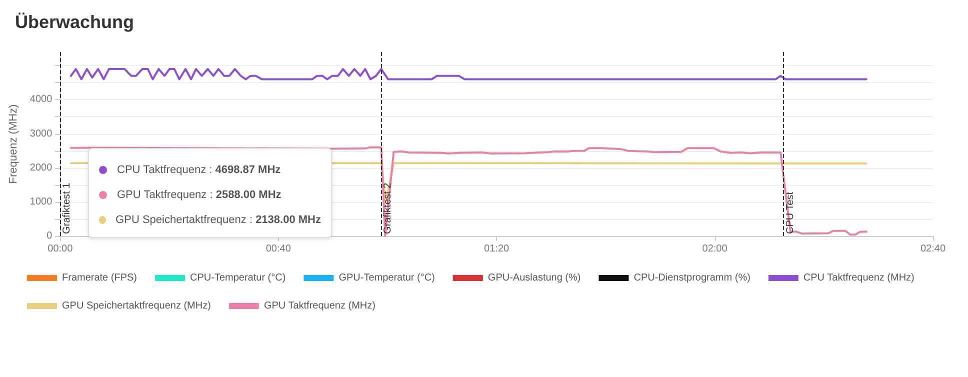 Image resolution: width=968 pixels, height=377 pixels. What do you see at coordinates (49, 236) in the screenshot?
I see `y-tick-label: 0` at bounding box center [49, 236].